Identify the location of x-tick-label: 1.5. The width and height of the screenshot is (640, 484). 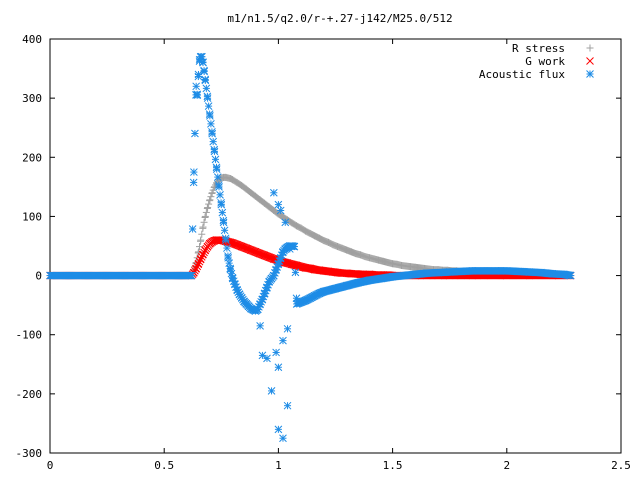
(393, 465).